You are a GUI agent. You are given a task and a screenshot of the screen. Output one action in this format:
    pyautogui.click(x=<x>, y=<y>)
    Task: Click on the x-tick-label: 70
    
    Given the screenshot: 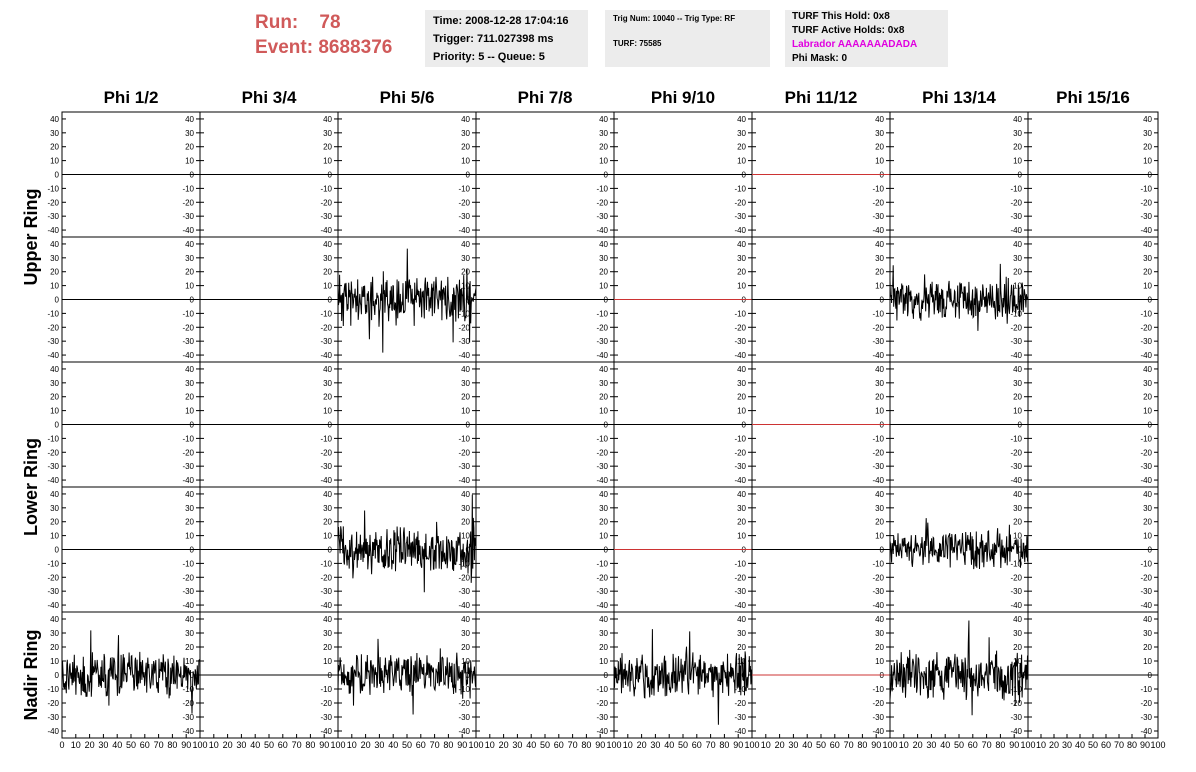 What is the action you would take?
    pyautogui.click(x=435, y=745)
    